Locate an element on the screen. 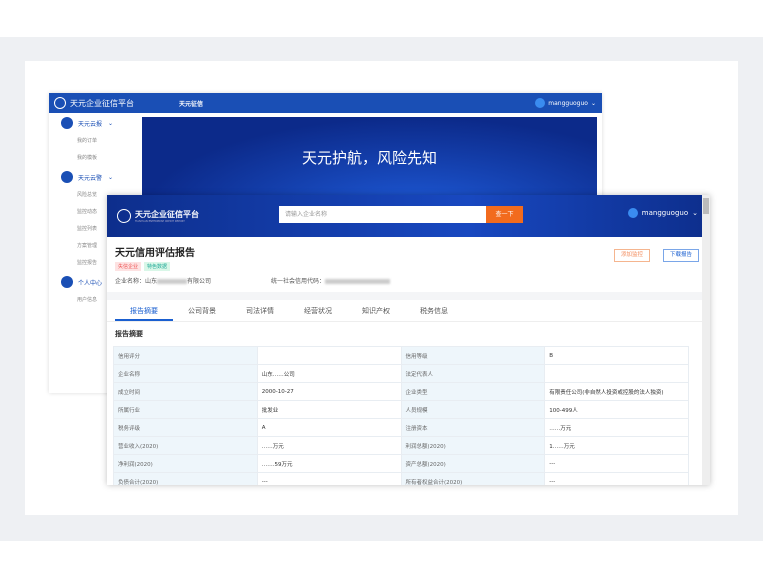 The image size is (763, 576). tab-bar: 报告摘要 公司背景 司法详情 经营状况 知识产权 税务信息 is located at coordinates (404, 311).